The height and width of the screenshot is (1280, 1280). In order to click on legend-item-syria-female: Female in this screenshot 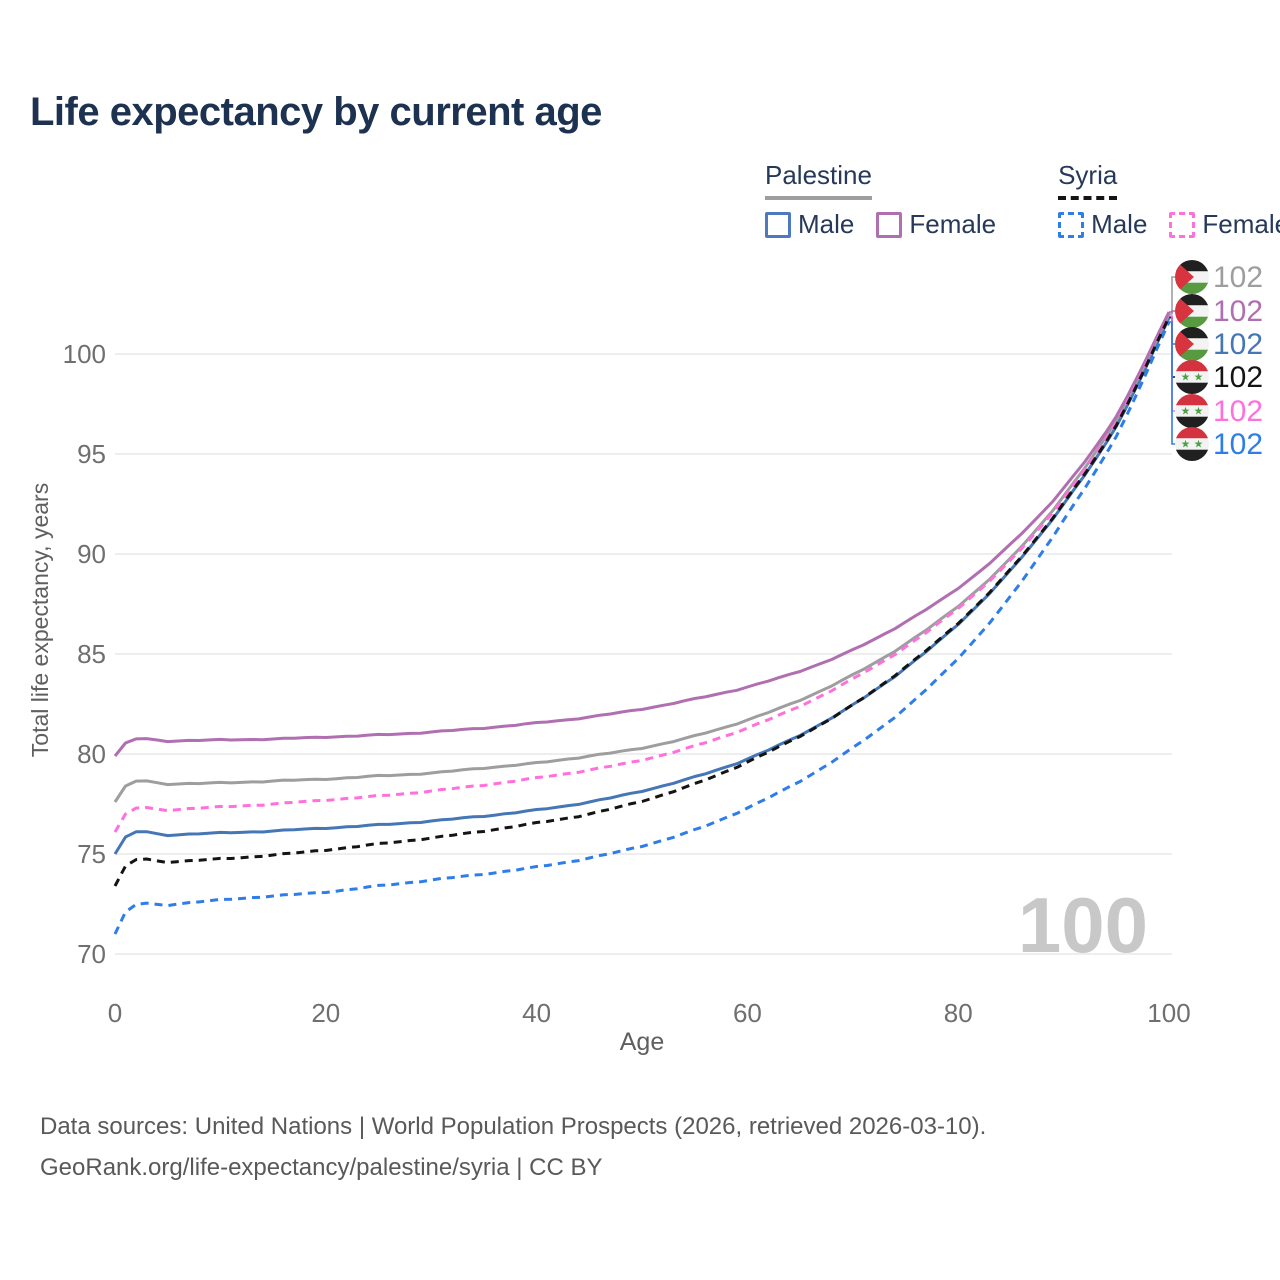, I will do `click(1224, 224)`.